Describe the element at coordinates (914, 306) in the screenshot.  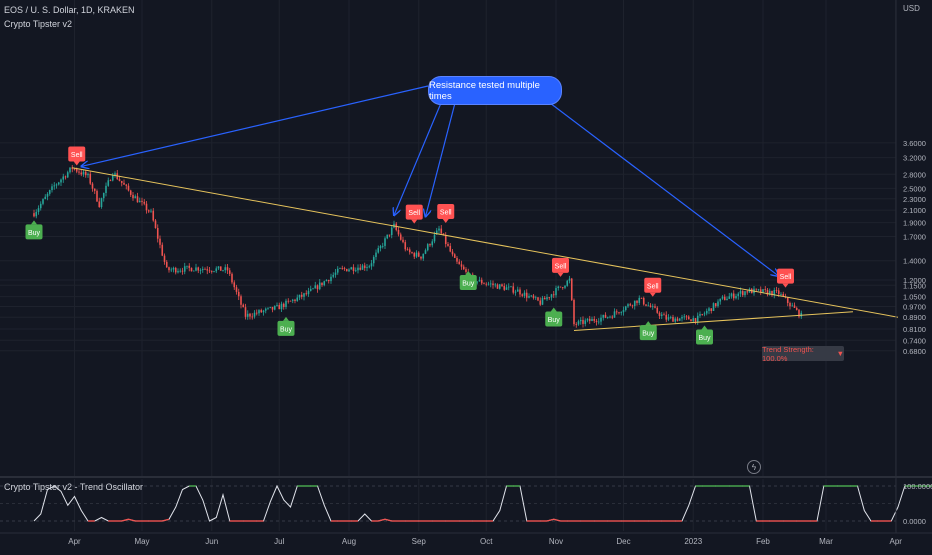
I see `y-tick-label: 0.9700` at that location.